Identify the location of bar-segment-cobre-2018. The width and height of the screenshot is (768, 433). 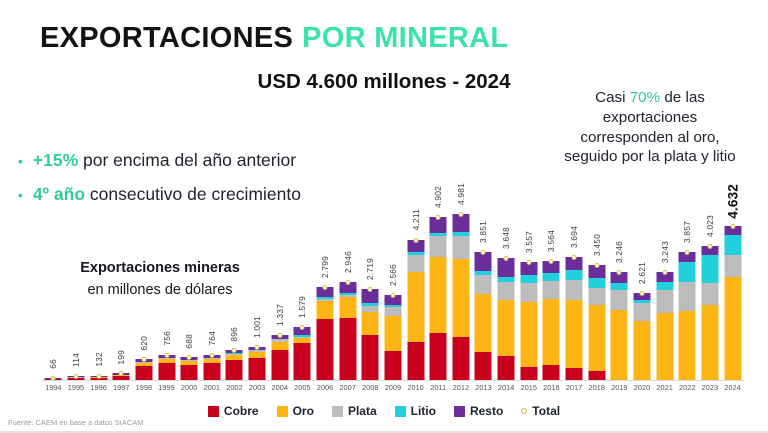
(597, 375).